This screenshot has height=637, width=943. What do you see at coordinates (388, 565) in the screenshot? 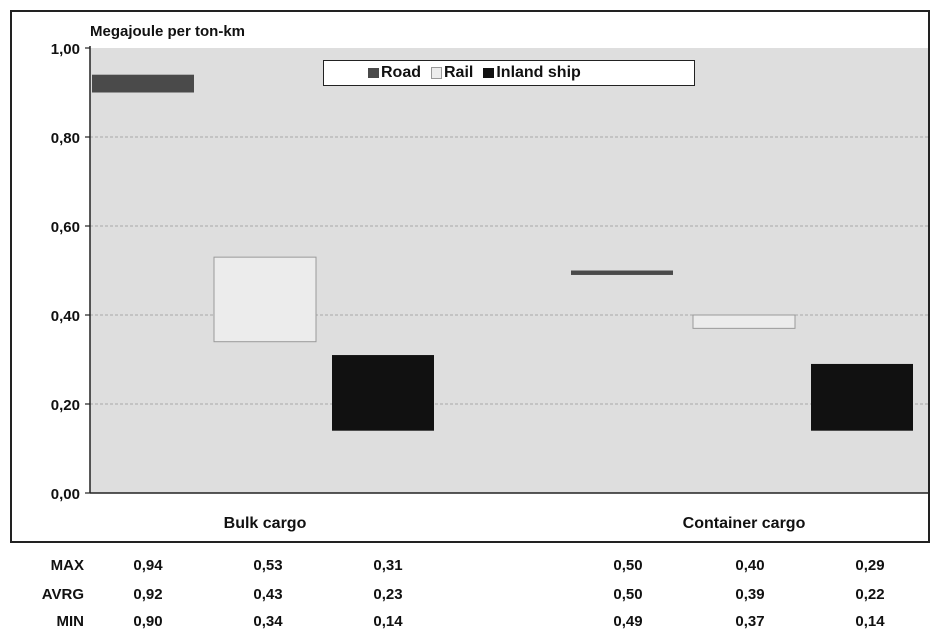
I see `table-cell: 0,31` at bounding box center [388, 565].